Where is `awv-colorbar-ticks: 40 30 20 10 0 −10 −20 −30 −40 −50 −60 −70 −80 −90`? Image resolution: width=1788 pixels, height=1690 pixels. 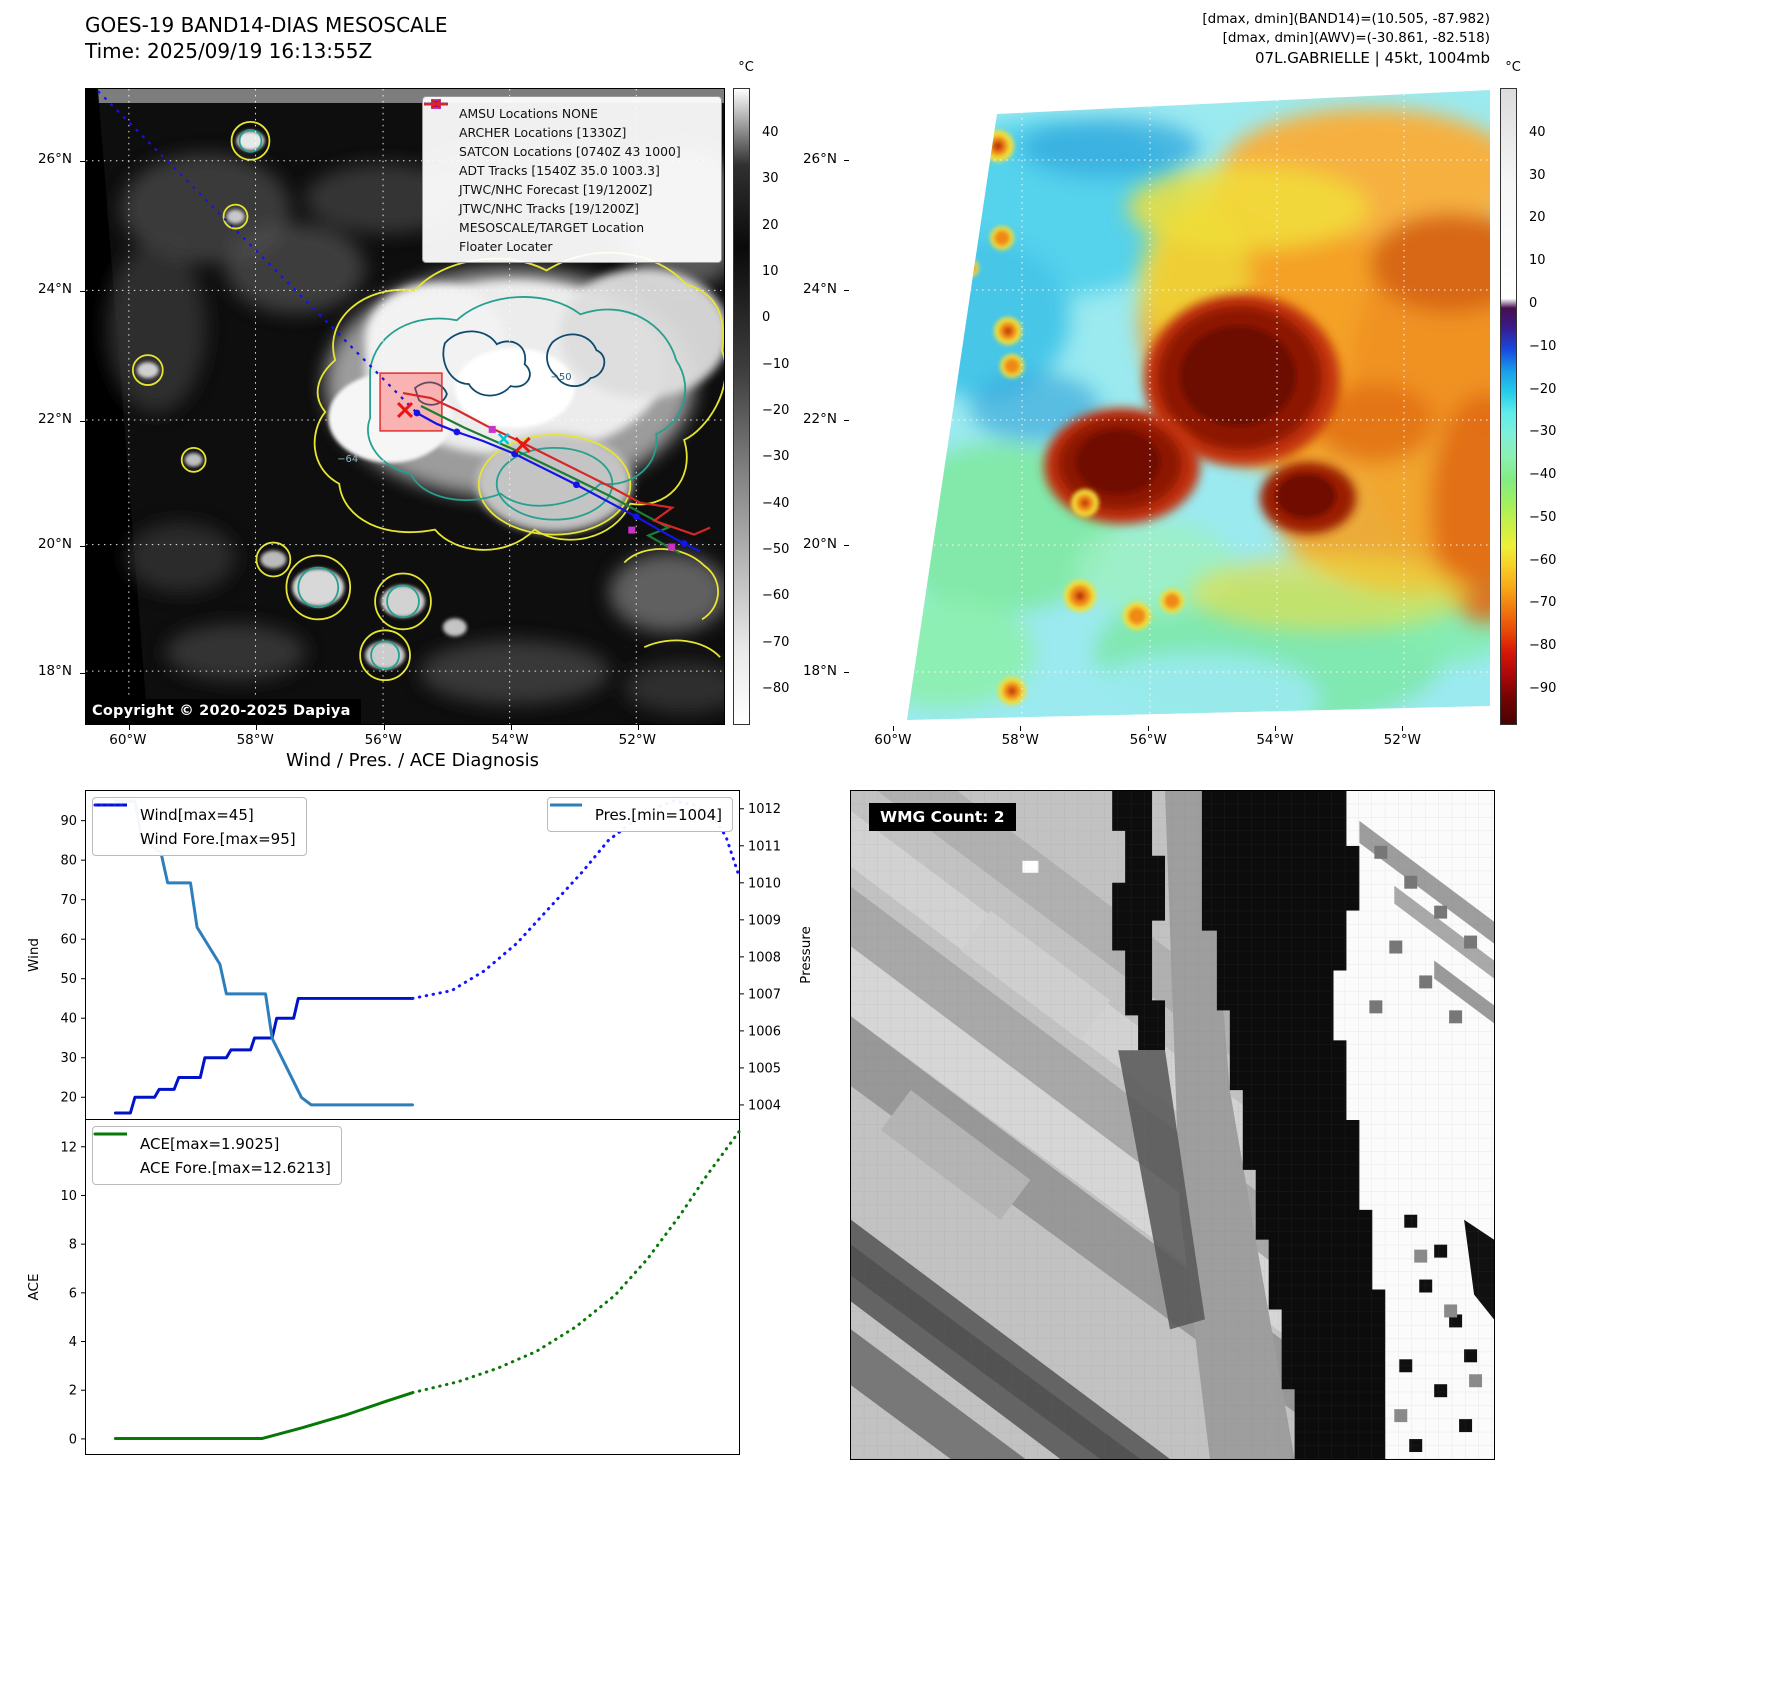 awv-colorbar-ticks: 40 30 20 10 0 −10 −20 −30 −40 −50 −60 −70 −80 −90 is located at coordinates (1545, 406).